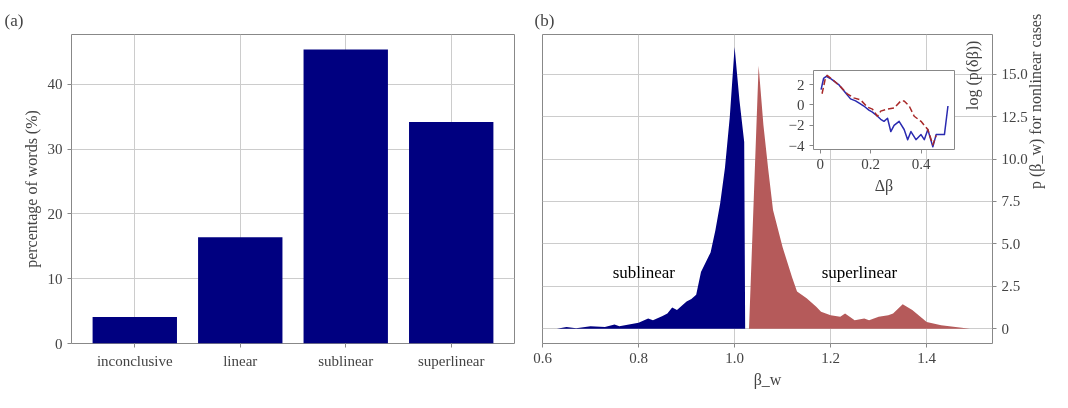 Image resolution: width=1068 pixels, height=408 pixels. What do you see at coordinates (55, 149) in the screenshot?
I see `y-tick-label: 30` at bounding box center [55, 149].